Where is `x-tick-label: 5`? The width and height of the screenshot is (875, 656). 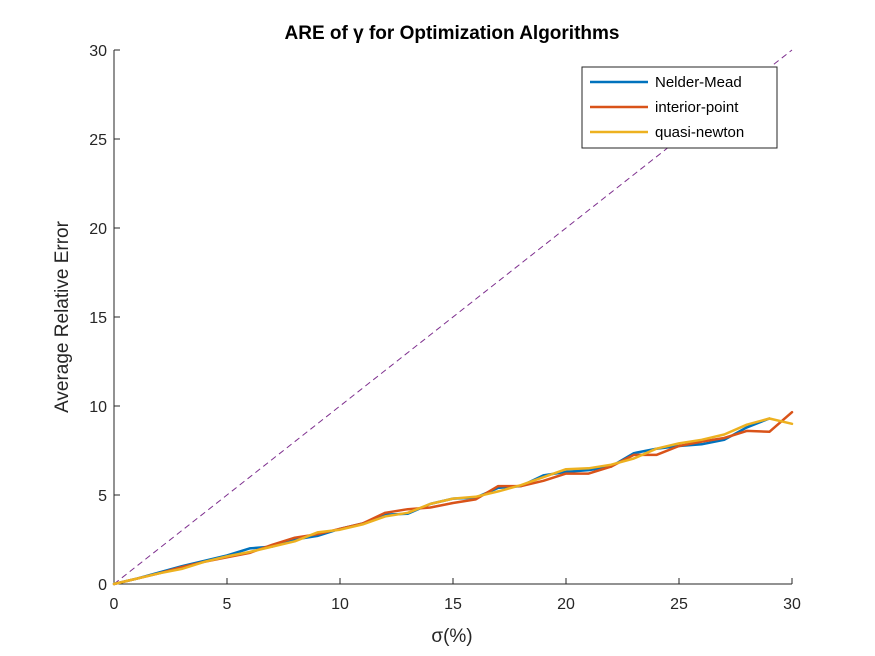 x-tick-label: 5 is located at coordinates (227, 604).